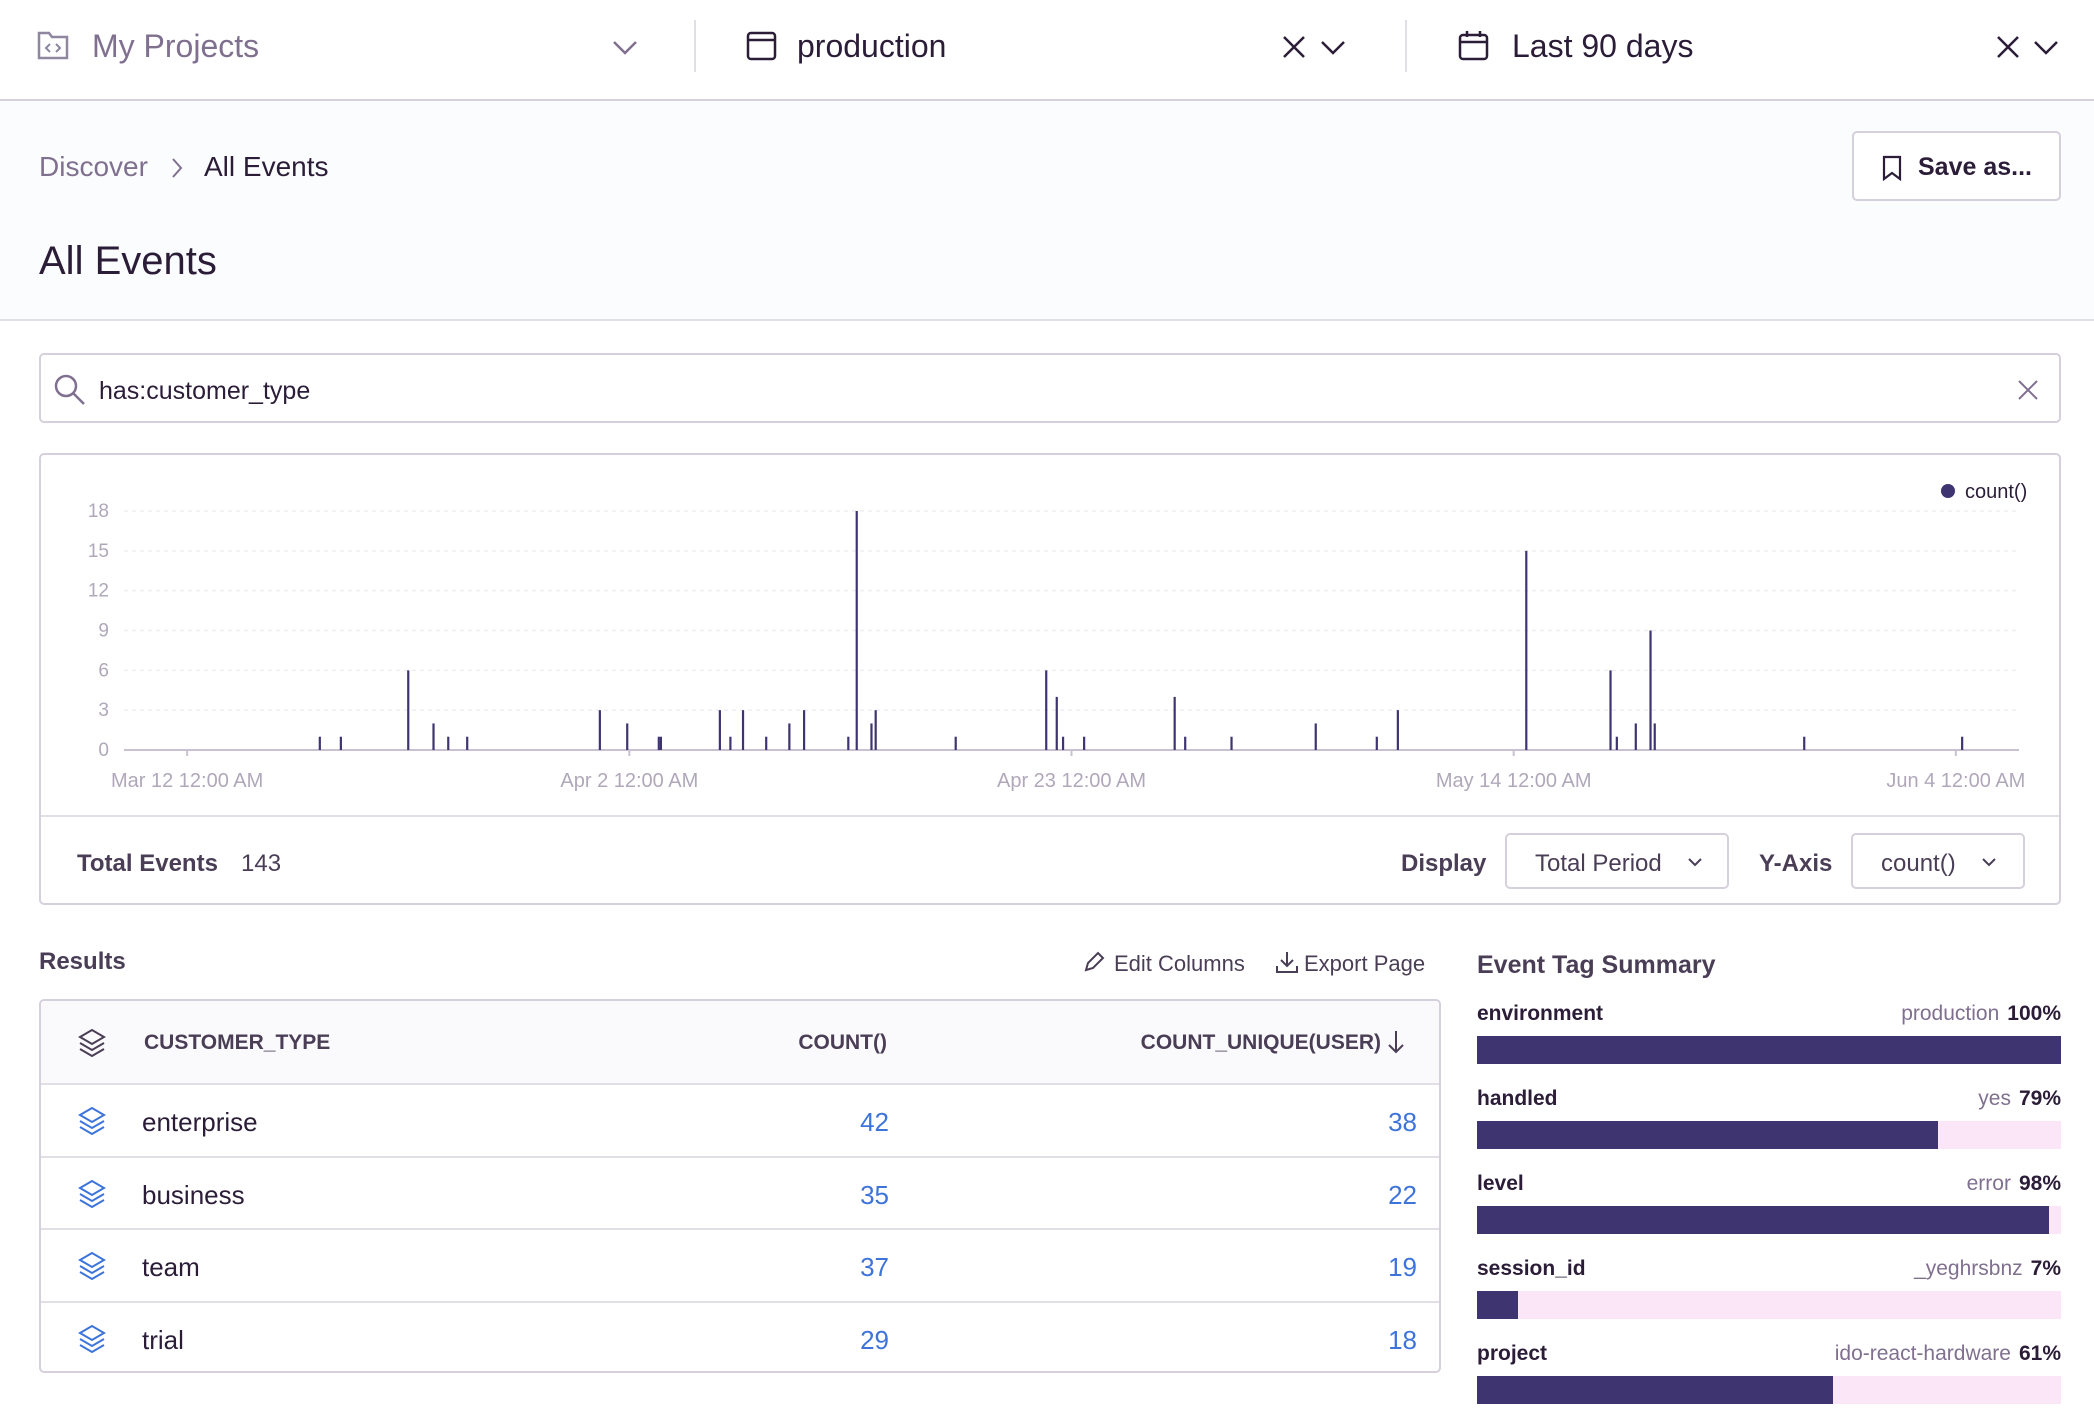 This screenshot has height=1416, width=2094. I want to click on results-title: Results, so click(82, 961).